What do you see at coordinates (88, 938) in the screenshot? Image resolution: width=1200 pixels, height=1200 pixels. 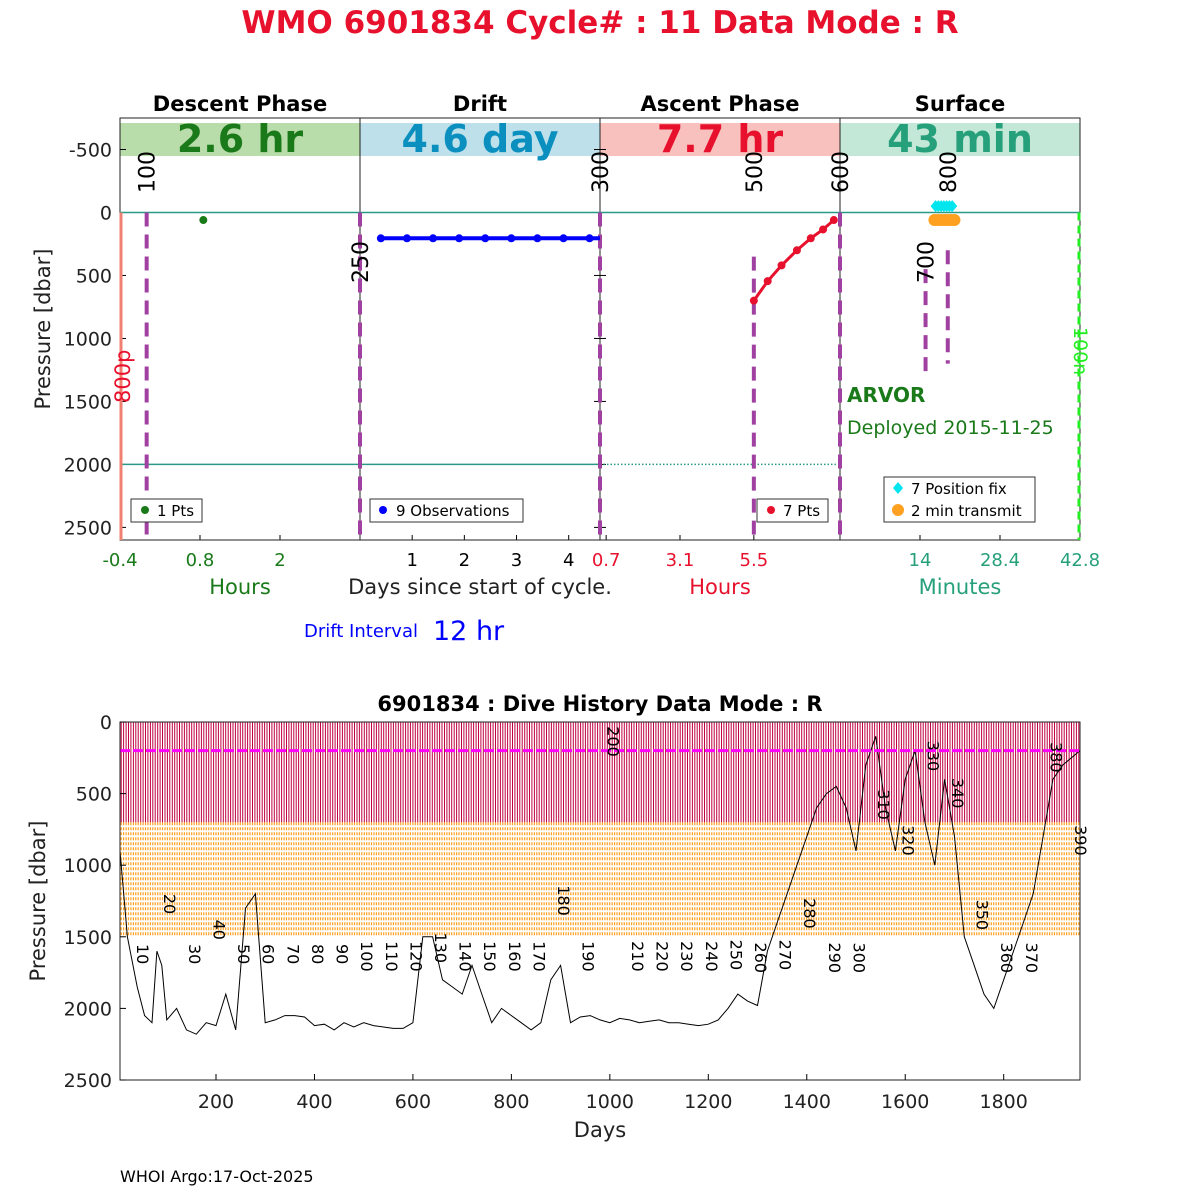 I see `history-y-tick-label: 1500` at bounding box center [88, 938].